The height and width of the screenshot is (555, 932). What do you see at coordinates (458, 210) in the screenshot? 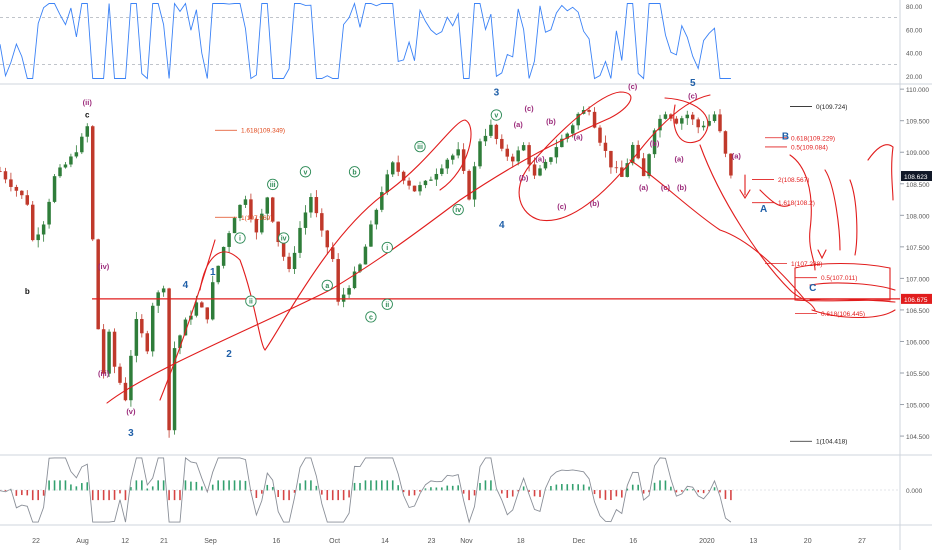
I see `wave-label: iv` at bounding box center [458, 210].